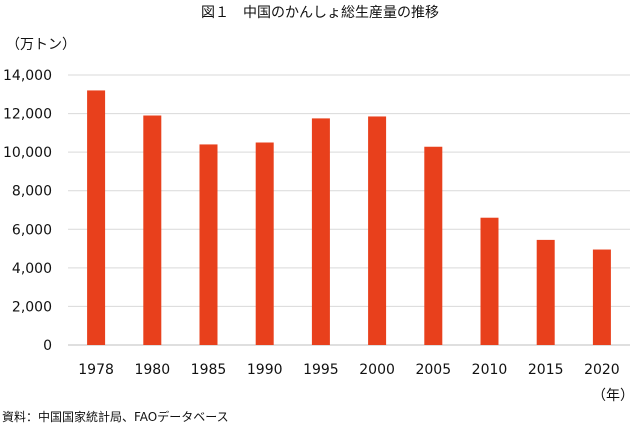 This screenshot has width=640, height=426. Describe the element at coordinates (265, 370) in the screenshot. I see `x-tick-label: 1990` at that location.